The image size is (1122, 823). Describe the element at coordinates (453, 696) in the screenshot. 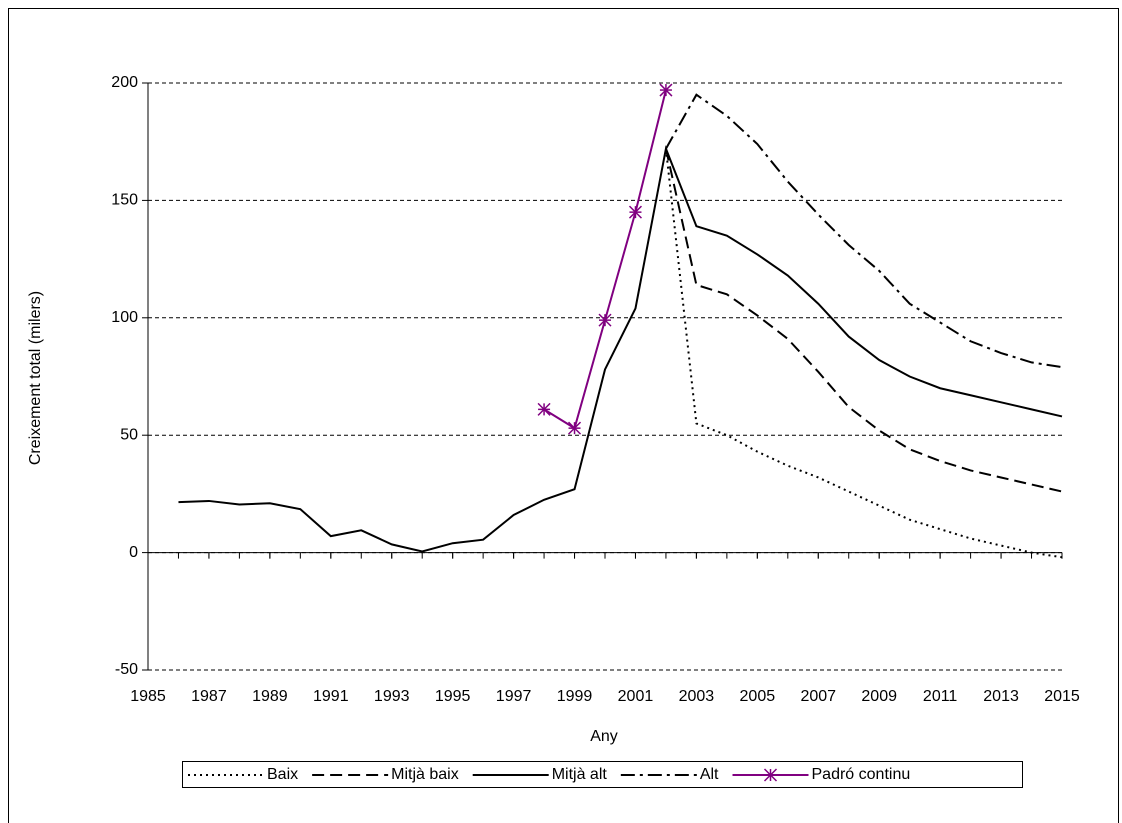

I see `x-tick-label: 1995` at that location.